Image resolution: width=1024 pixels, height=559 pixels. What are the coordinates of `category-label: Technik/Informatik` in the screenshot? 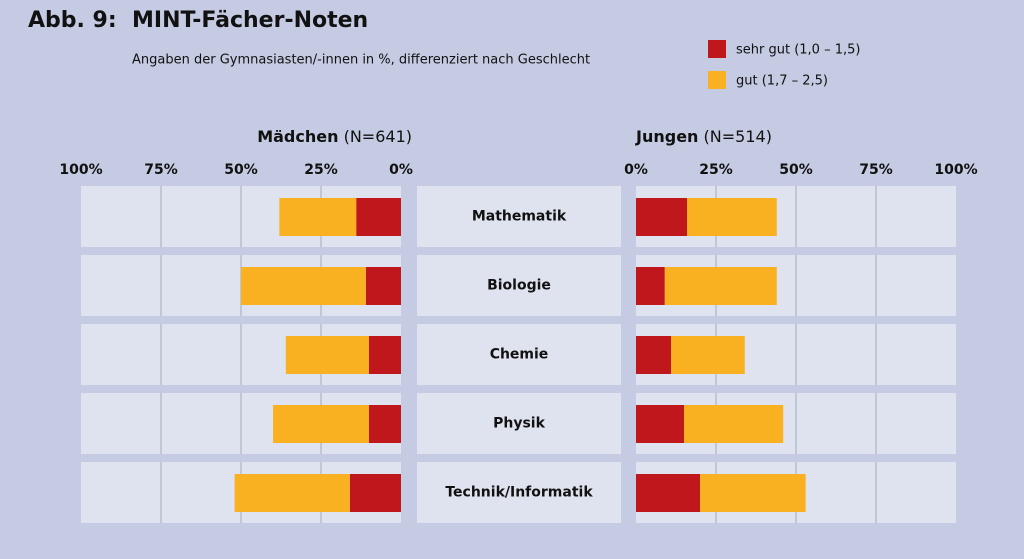 It's located at (519, 493).